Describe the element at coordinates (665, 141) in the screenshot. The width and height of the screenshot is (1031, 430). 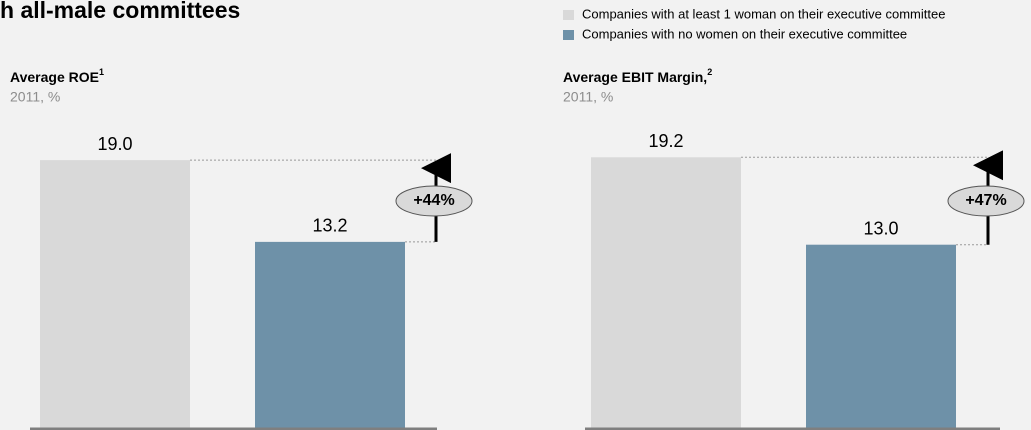
I see `value-label: 19.2` at that location.